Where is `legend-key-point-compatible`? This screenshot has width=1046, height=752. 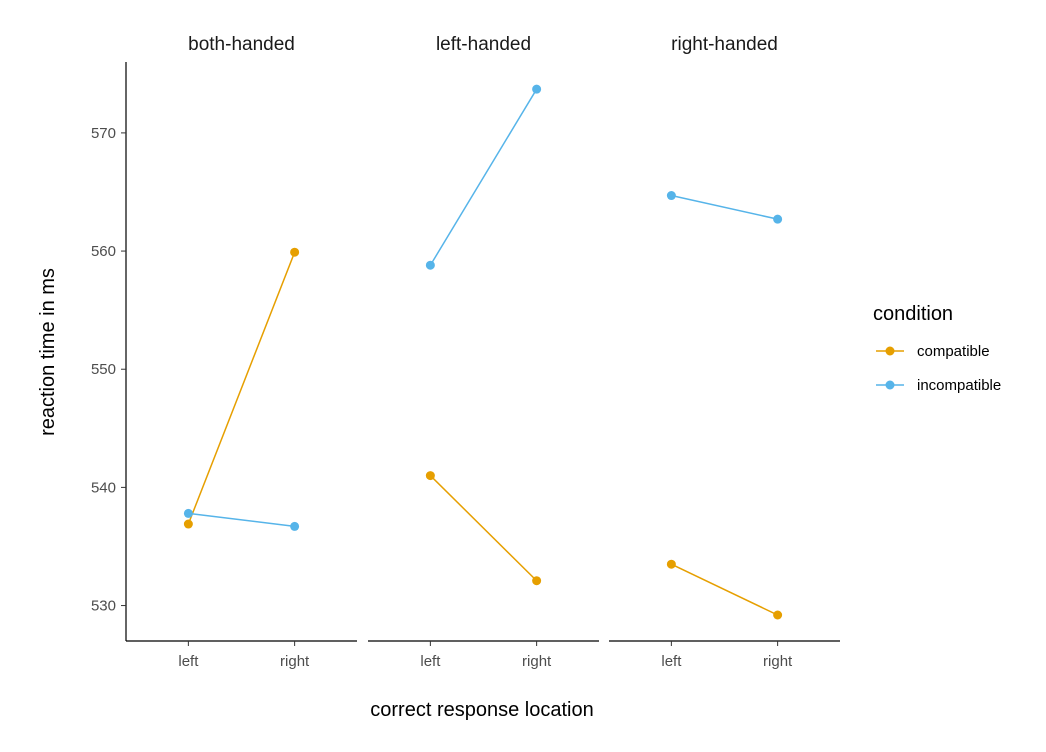
legend-key-point-compatible is located at coordinates (890, 351).